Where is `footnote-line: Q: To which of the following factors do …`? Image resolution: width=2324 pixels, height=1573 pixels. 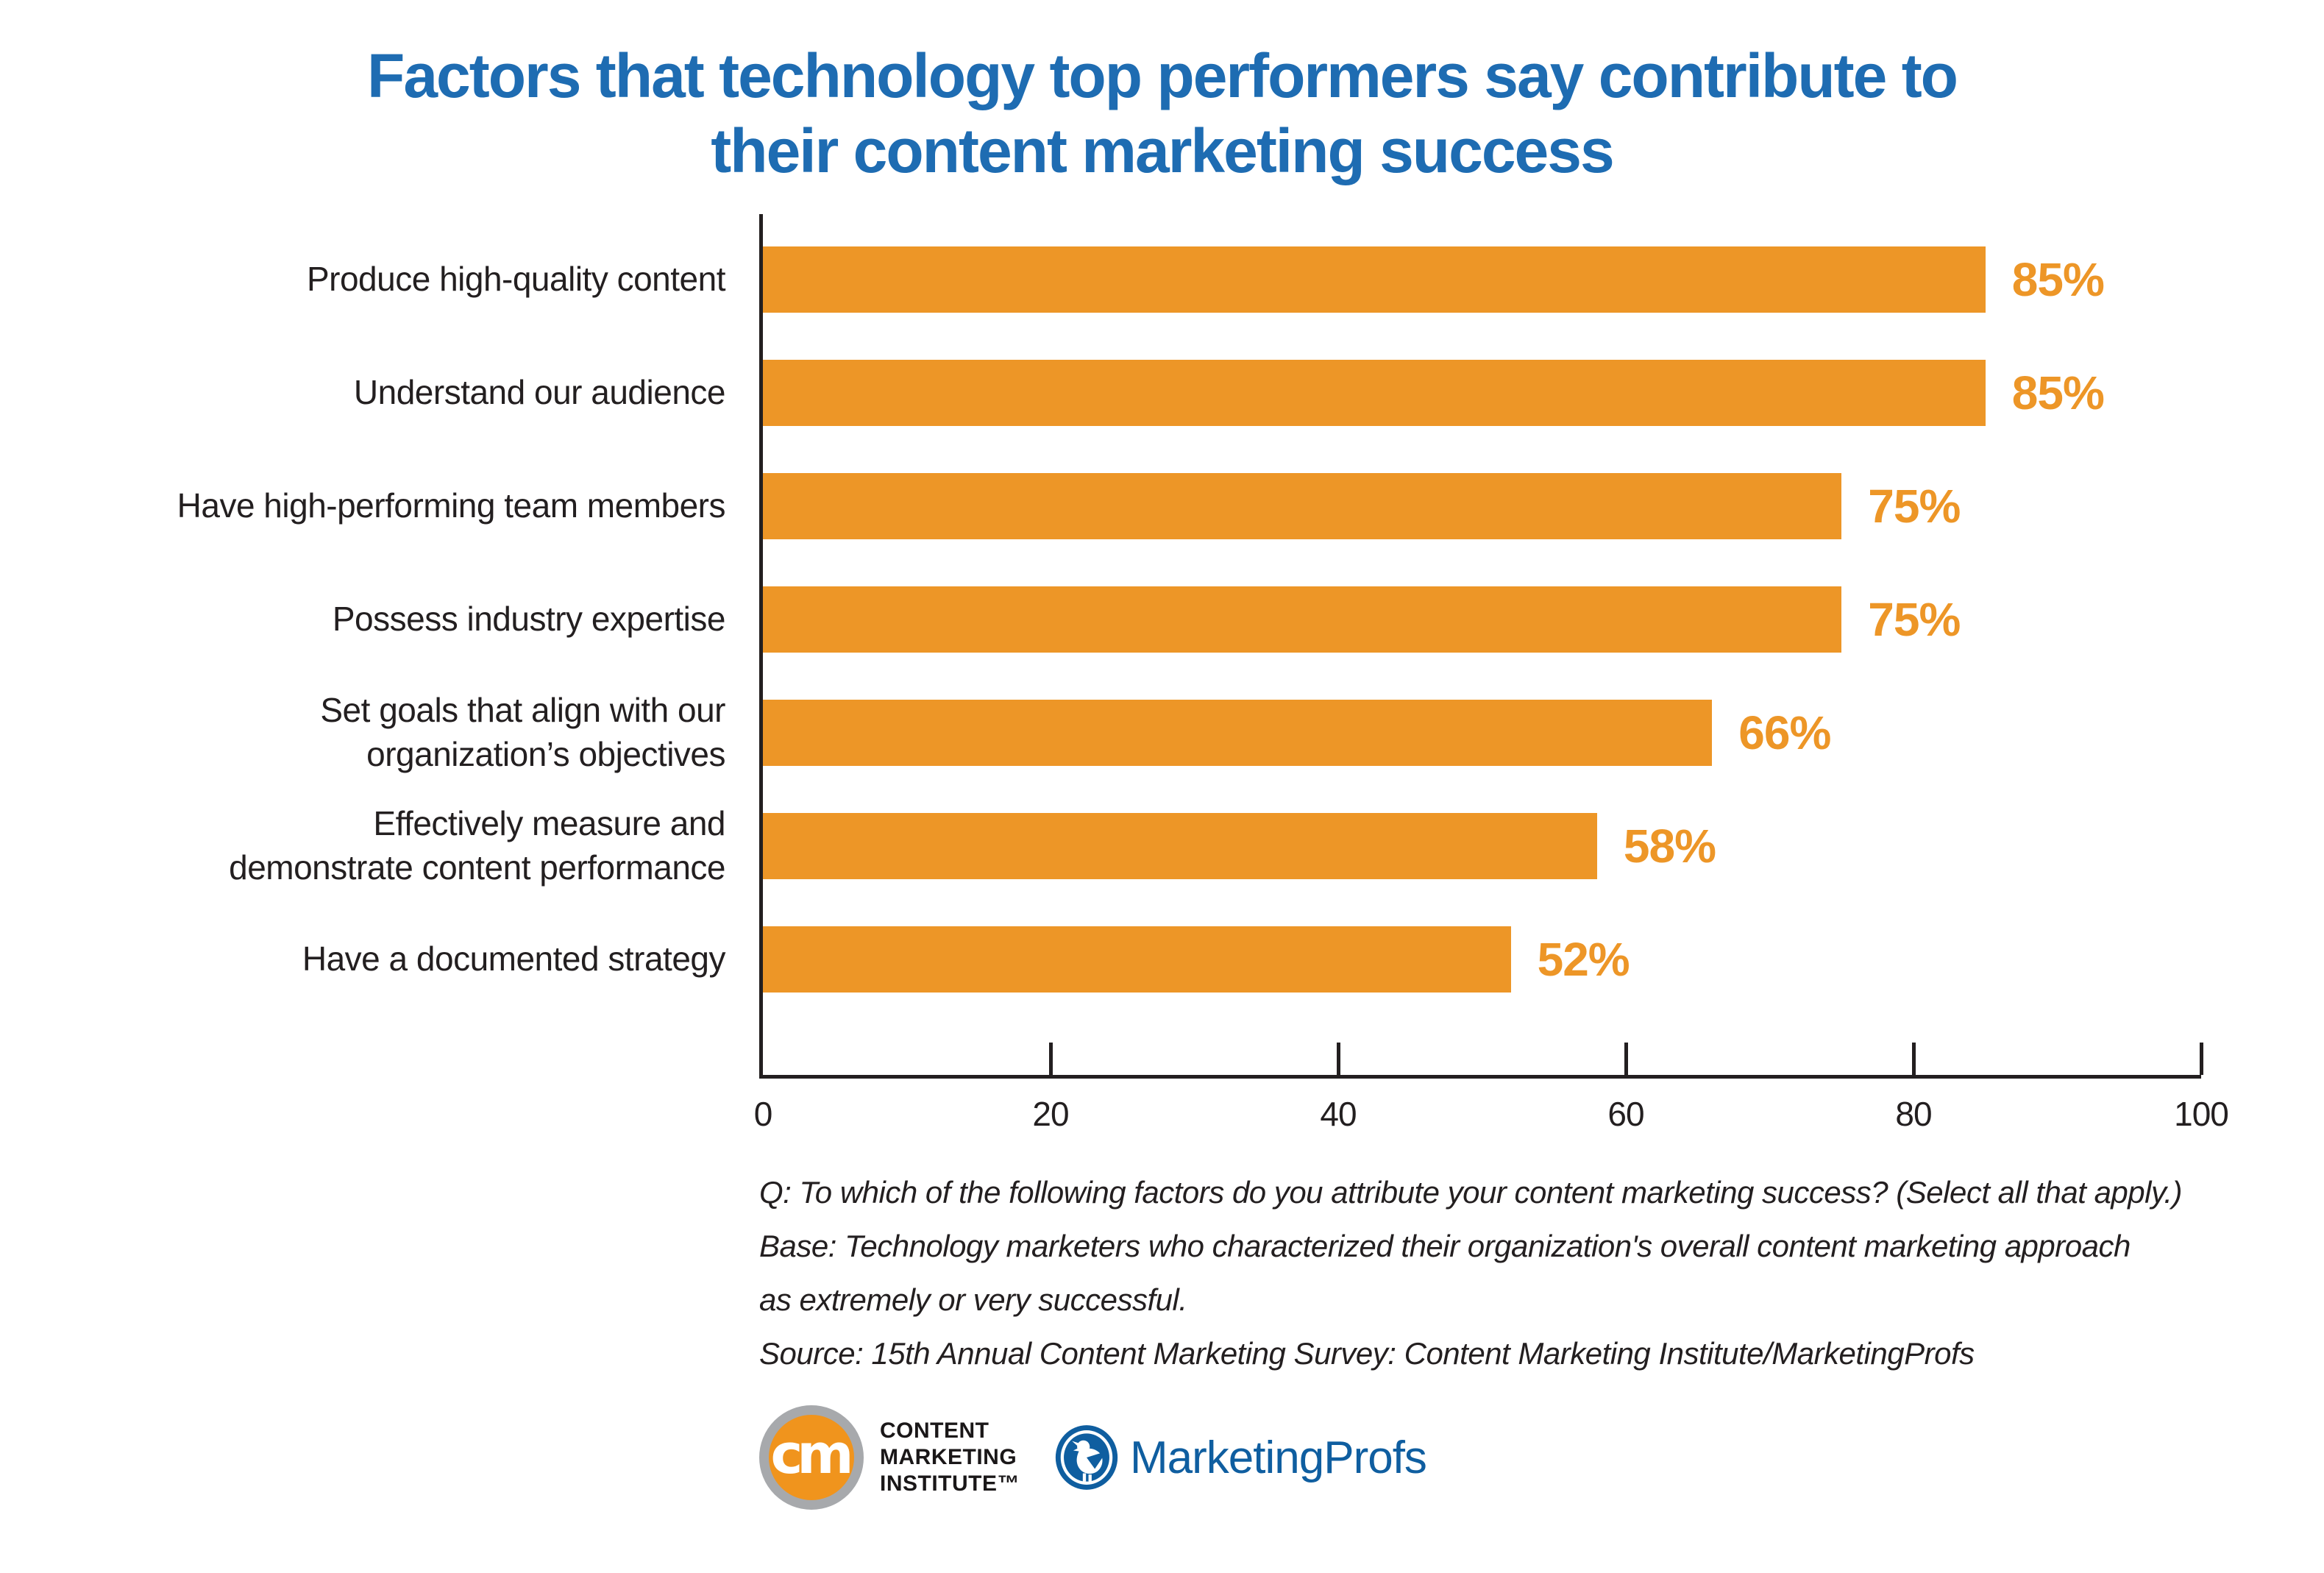
footnote-line: Q: To which of the following factors do … is located at coordinates (1471, 1192).